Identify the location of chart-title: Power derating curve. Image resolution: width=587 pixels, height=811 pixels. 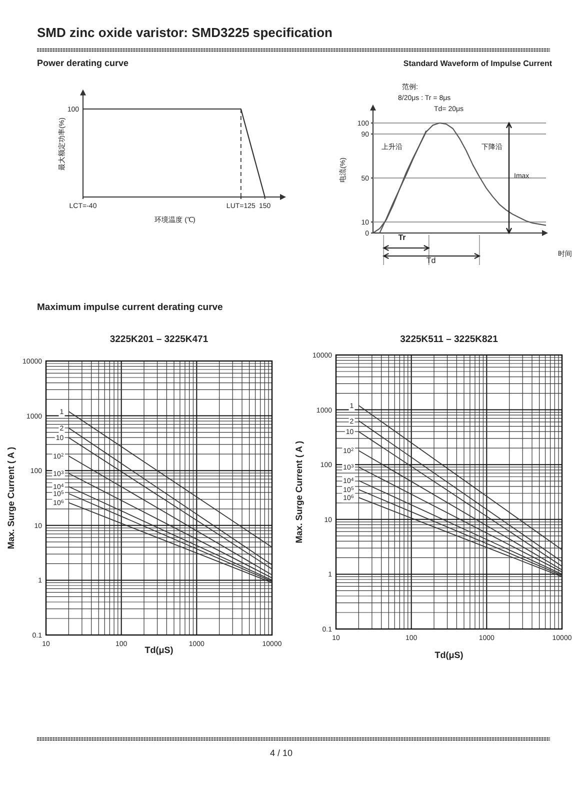
(83, 63).